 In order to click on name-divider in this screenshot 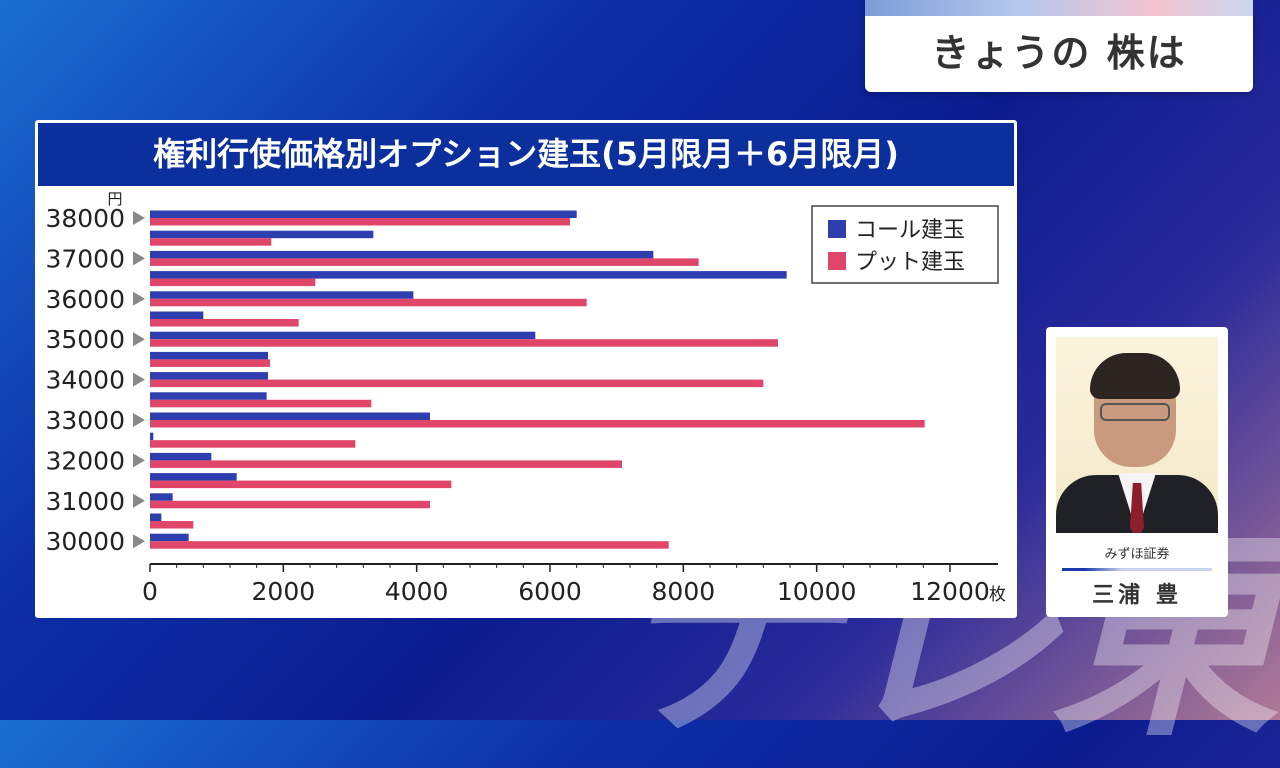, I will do `click(1137, 569)`.